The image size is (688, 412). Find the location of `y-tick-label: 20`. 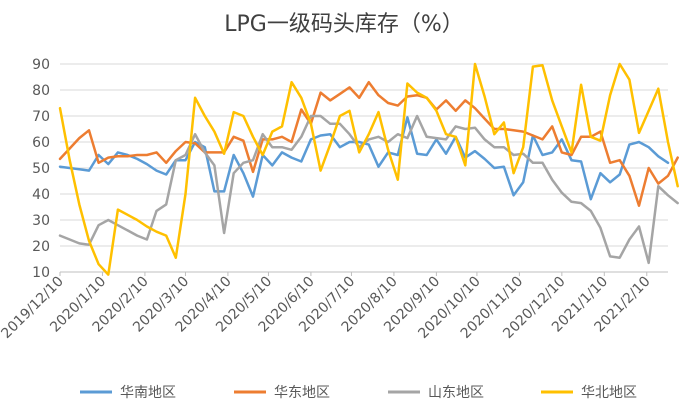

y-tick-label: 20 is located at coordinates (41, 247).